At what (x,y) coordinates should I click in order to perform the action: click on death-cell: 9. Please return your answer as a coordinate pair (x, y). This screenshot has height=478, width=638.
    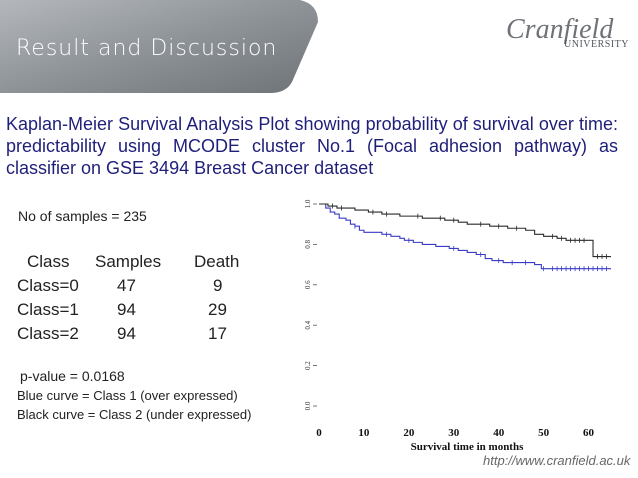
    Looking at the image, I should click on (218, 285).